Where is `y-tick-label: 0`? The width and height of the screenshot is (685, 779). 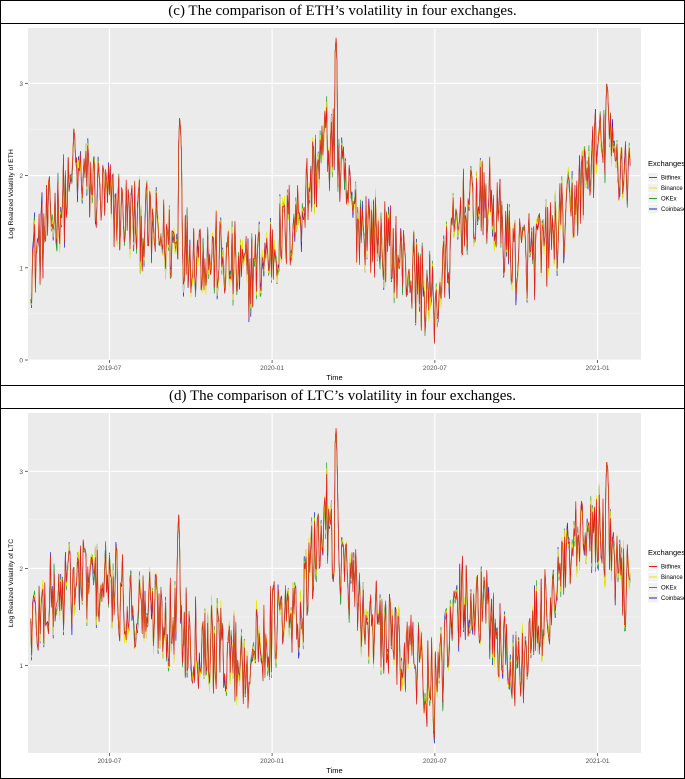
y-tick-label: 0 is located at coordinates (21, 361).